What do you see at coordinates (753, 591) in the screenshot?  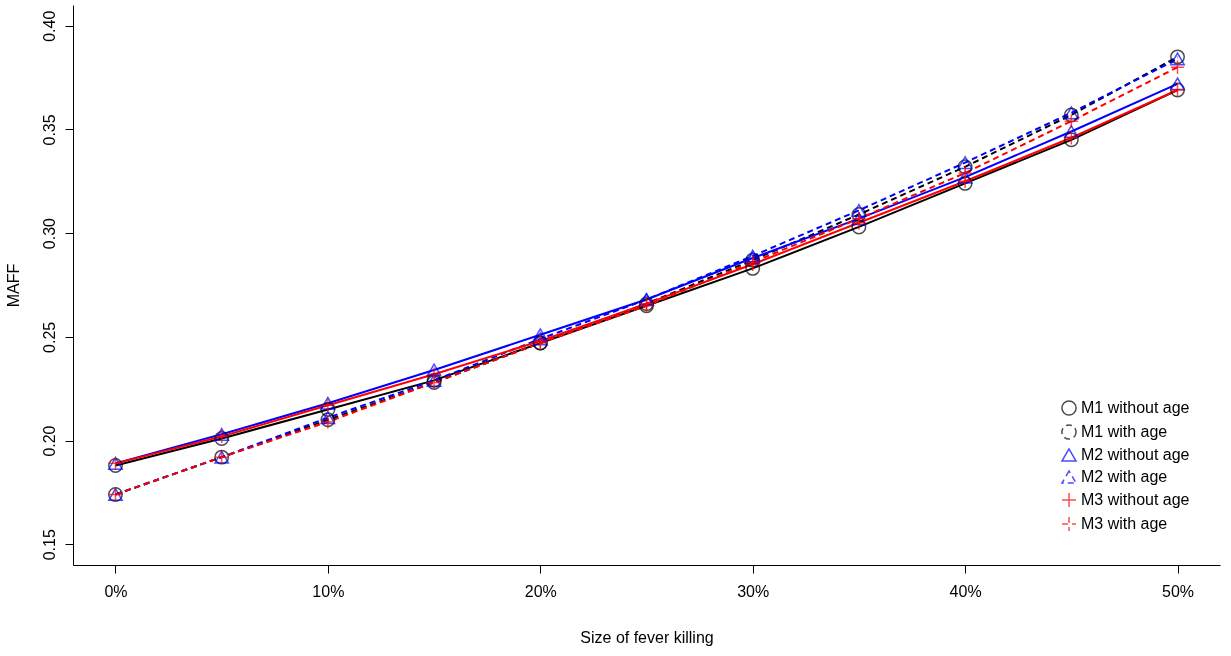 I see `x-tick-label: 30%` at bounding box center [753, 591].